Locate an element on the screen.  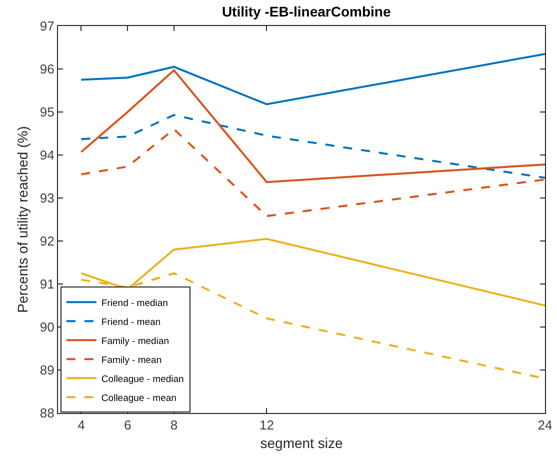
y-axis-title: Percents of utility reached (%) is located at coordinates (22, 219).